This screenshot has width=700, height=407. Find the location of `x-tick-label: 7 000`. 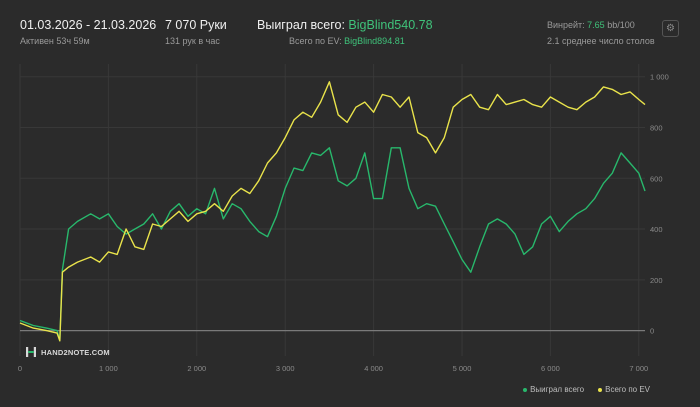

x-tick-label: 7 000 is located at coordinates (638, 368).